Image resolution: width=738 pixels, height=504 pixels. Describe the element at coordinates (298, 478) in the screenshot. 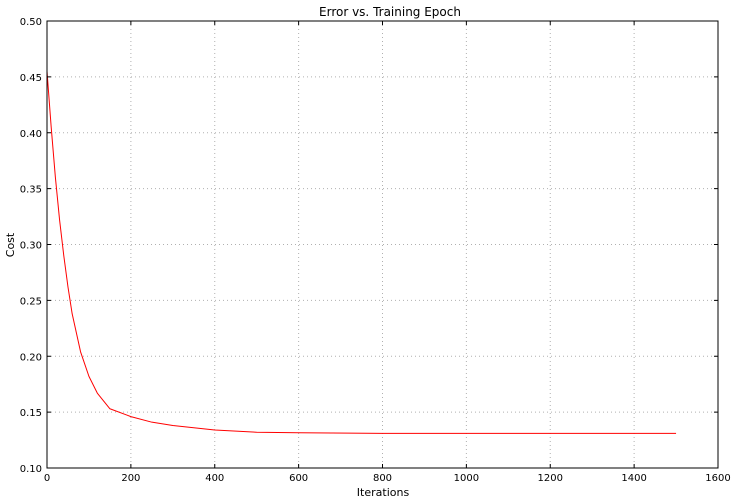

I see `x-tick-label: 600` at that location.